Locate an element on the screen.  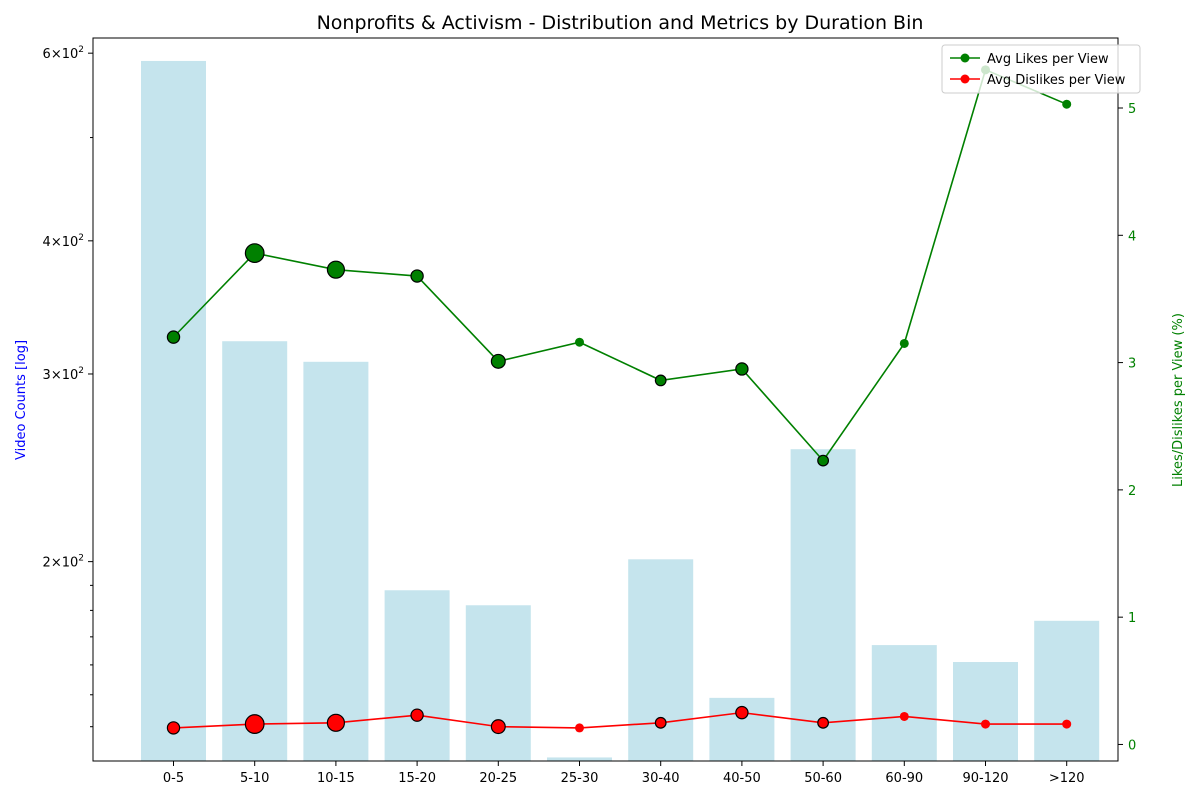
x-tick-label: 25-30 is located at coordinates (580, 778).